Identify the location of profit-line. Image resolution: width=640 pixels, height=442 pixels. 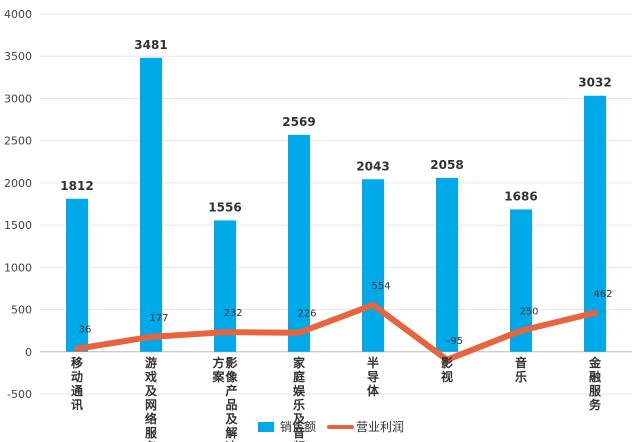
(336, 332).